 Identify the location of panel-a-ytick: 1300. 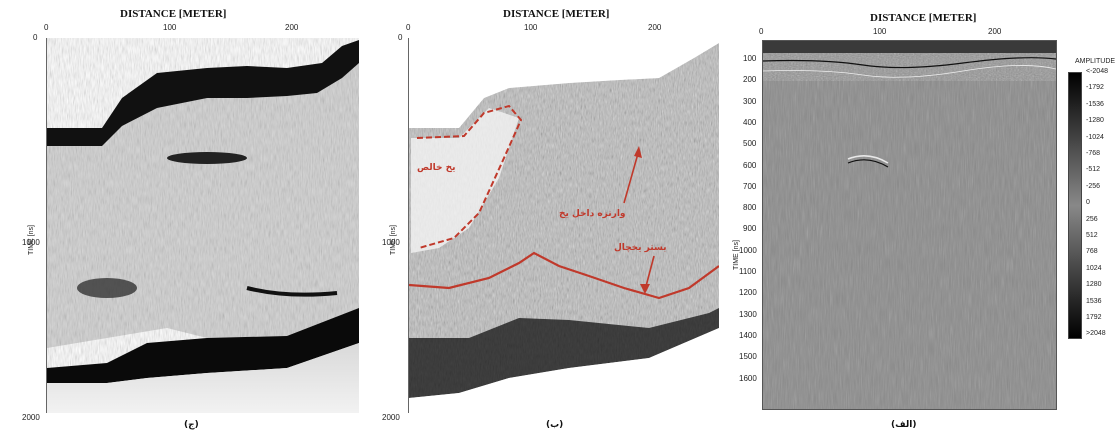
(748, 314).